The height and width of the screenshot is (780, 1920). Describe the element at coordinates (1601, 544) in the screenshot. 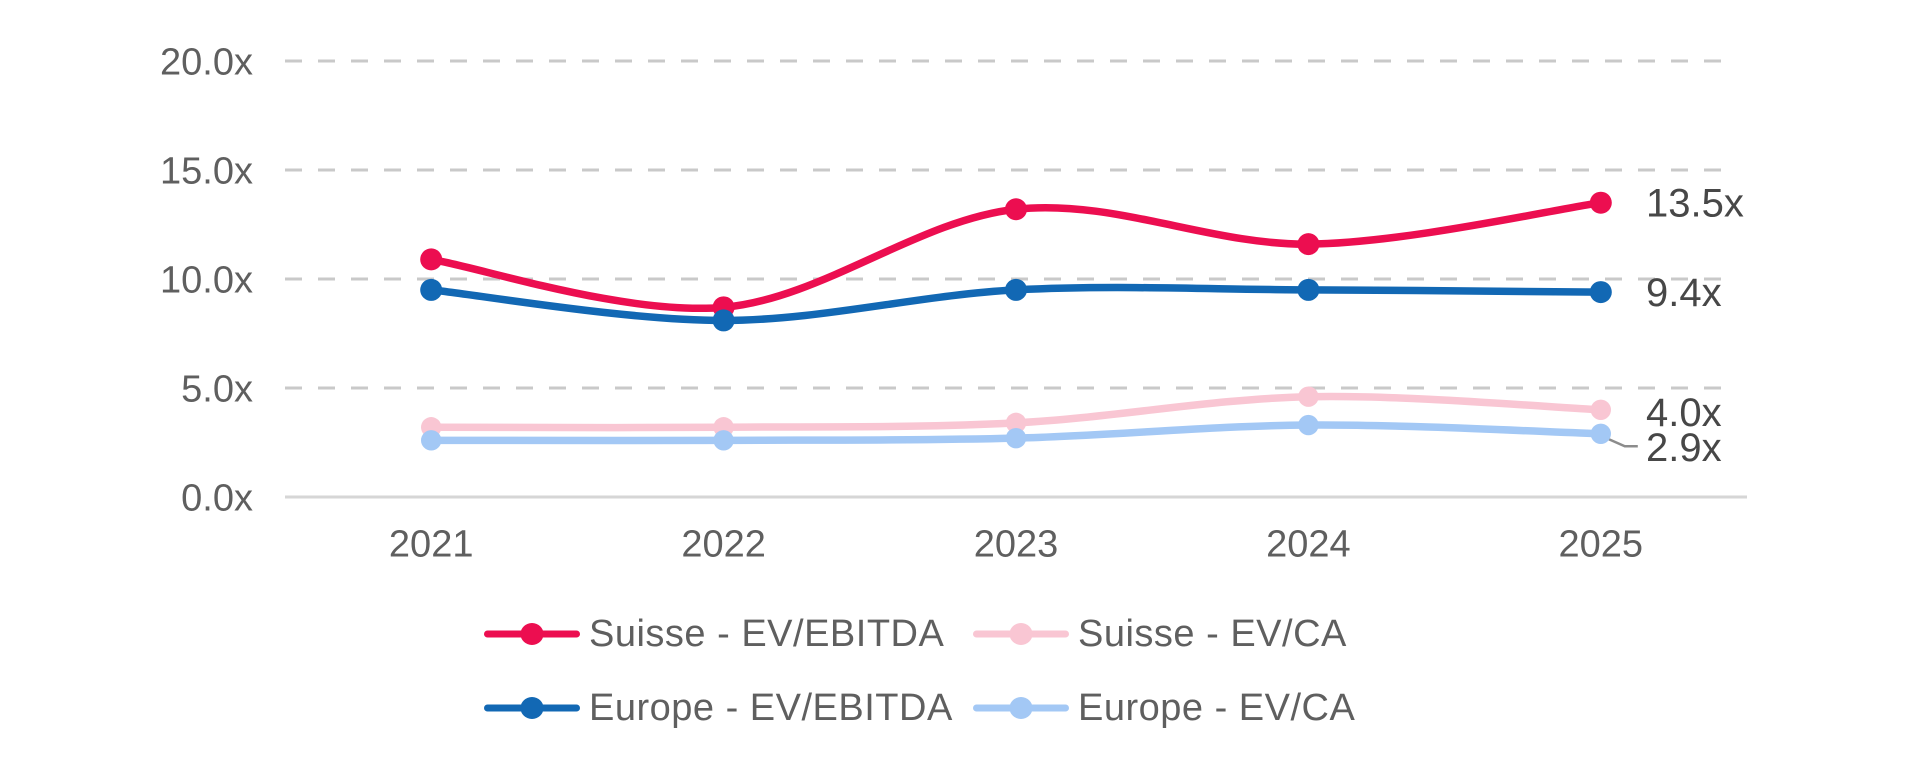

I see `x-tick-label: 2025` at that location.